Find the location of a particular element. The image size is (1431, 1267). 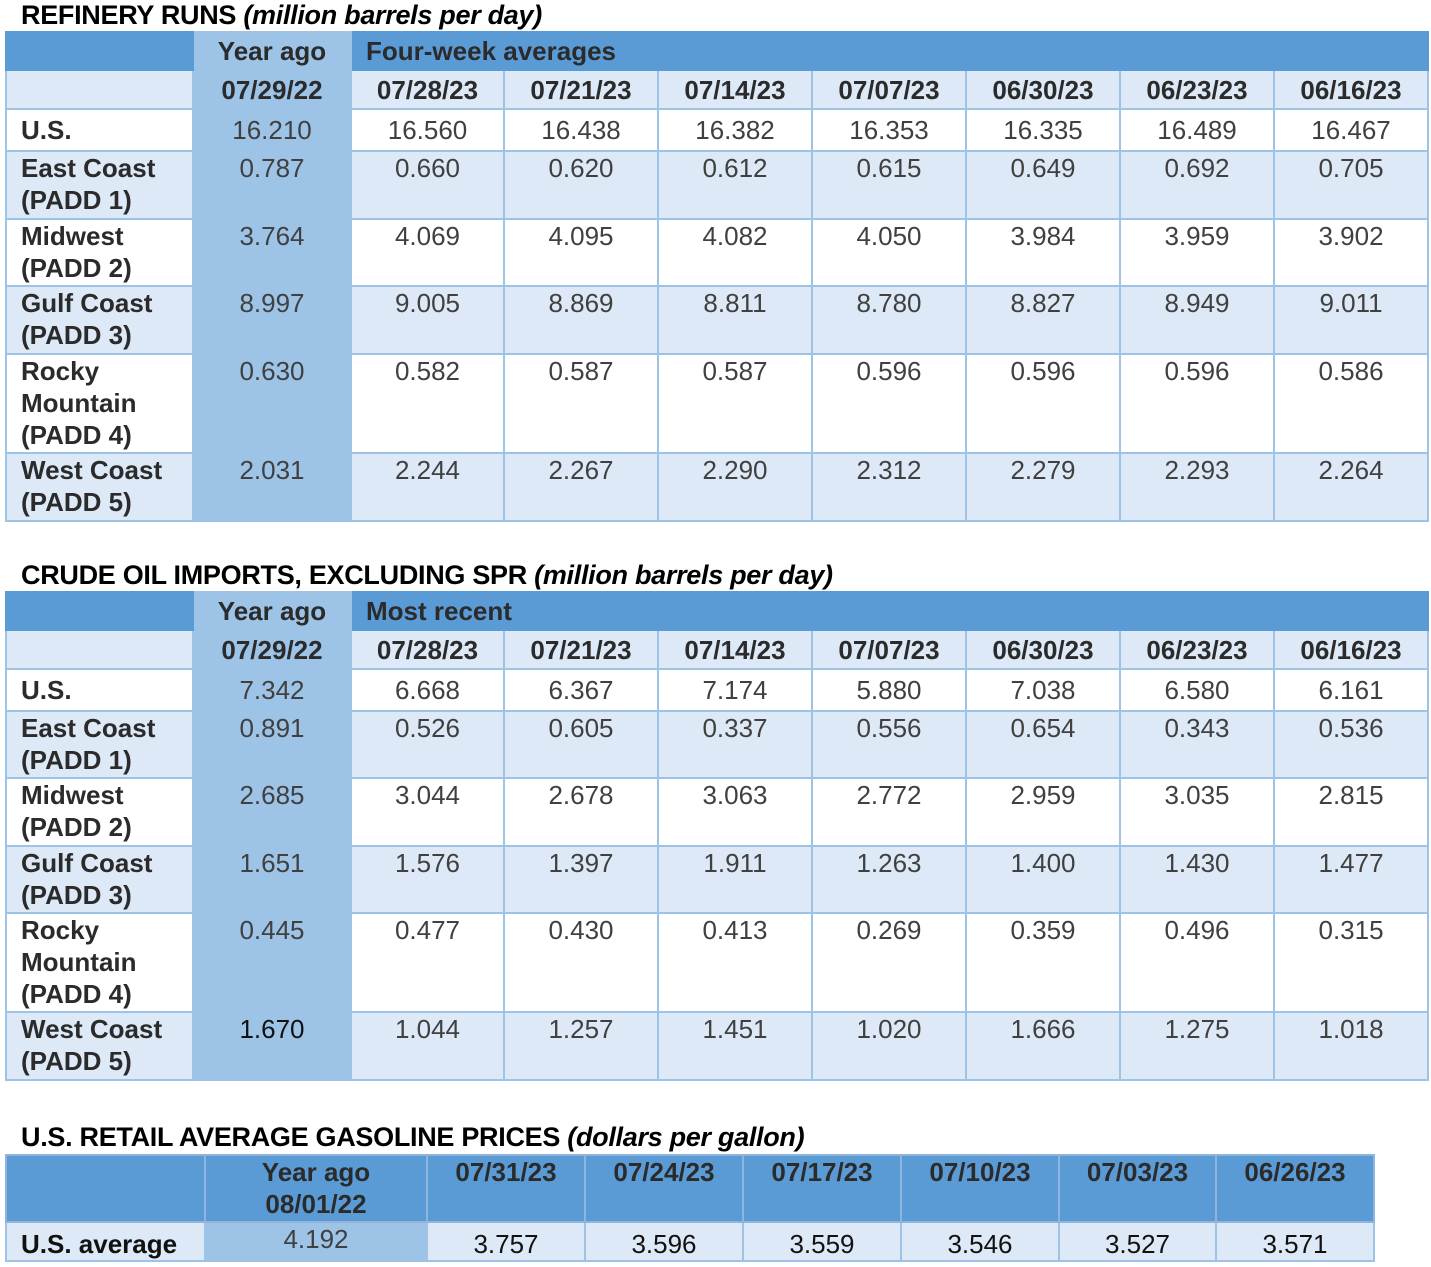

year-ago-value: 8.997 is located at coordinates (272, 320).